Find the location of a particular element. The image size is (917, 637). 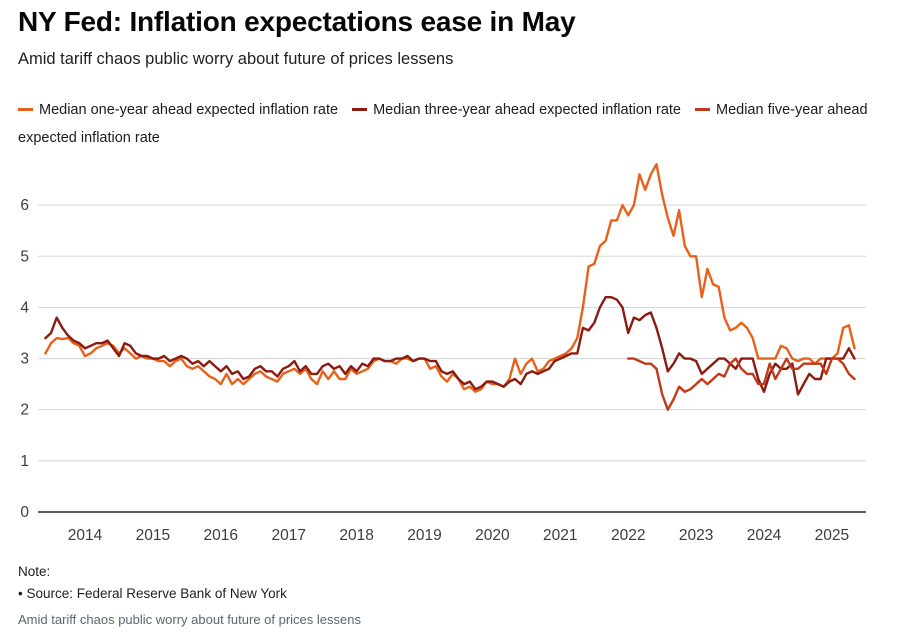

x-tick-label: 2022 is located at coordinates (628, 535).